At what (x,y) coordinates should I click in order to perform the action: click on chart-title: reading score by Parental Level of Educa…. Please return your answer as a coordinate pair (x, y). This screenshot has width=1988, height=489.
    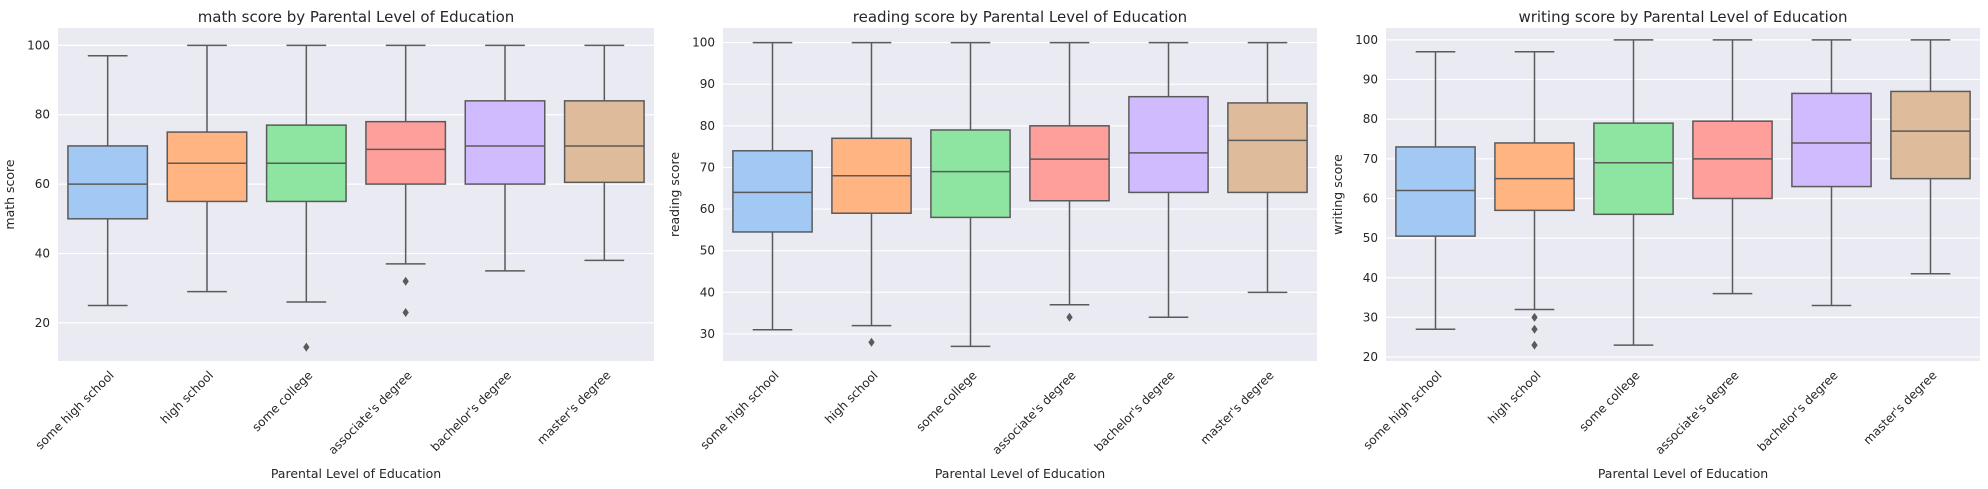
    Looking at the image, I should click on (1020, 17).